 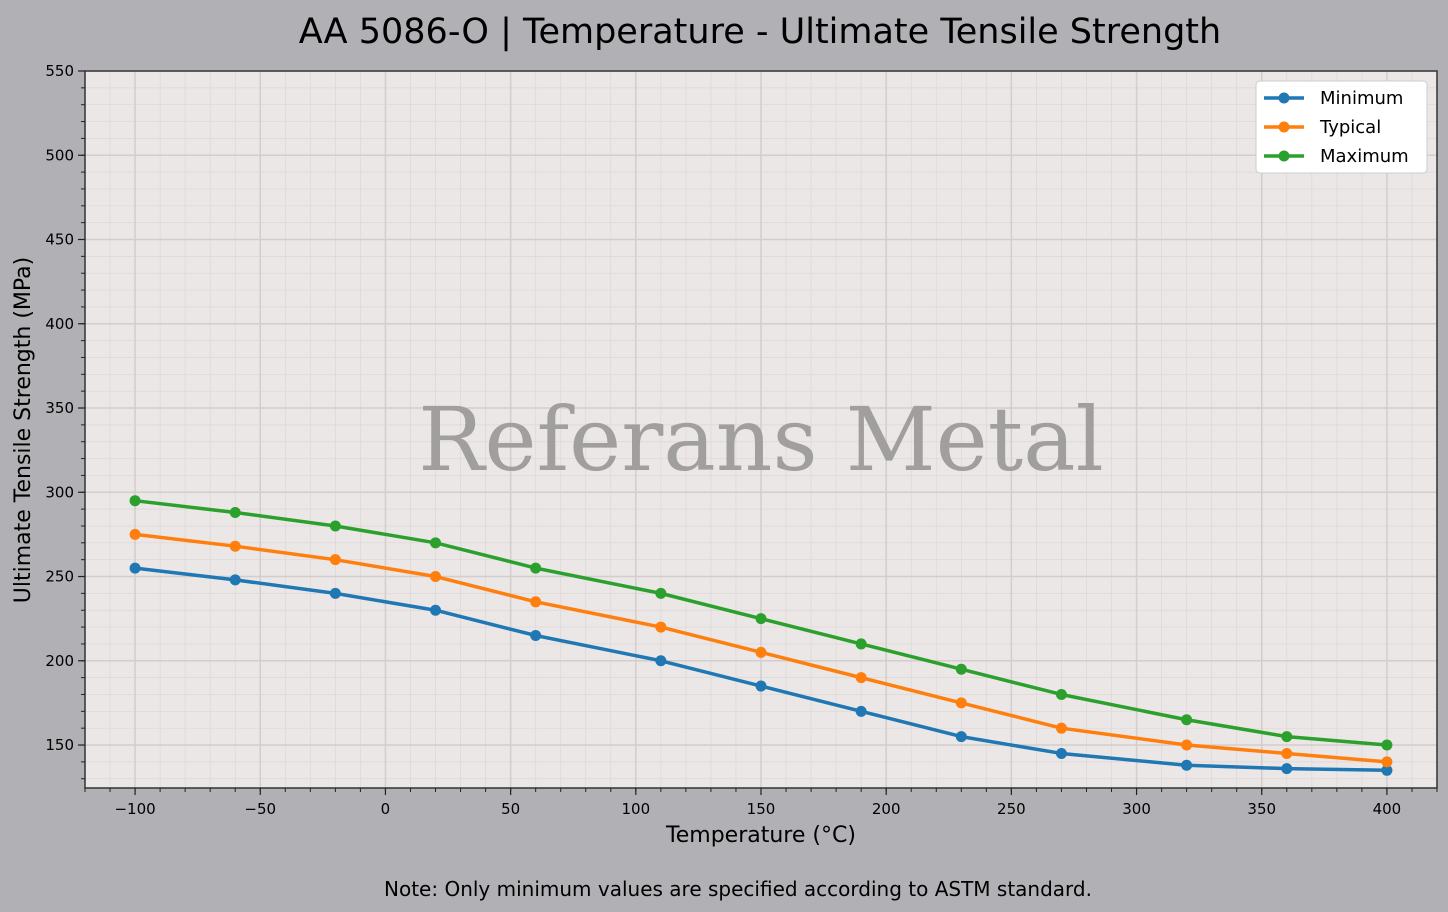 What do you see at coordinates (59, 745) in the screenshot?
I see `tick-label-y: 150` at bounding box center [59, 745].